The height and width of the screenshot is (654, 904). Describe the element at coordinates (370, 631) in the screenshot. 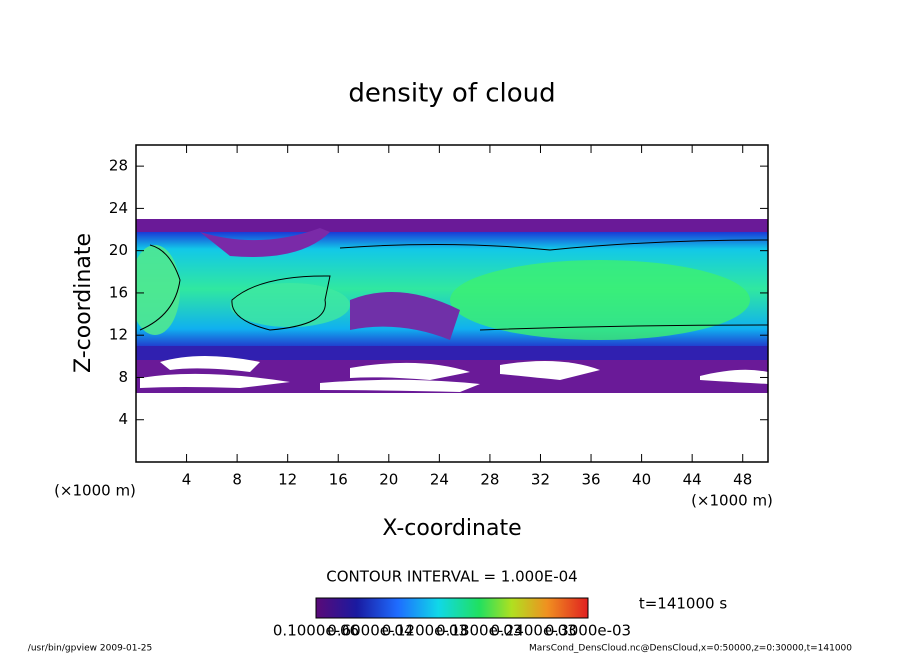

I see `colorbar-label: 0.6000e-04` at that location.